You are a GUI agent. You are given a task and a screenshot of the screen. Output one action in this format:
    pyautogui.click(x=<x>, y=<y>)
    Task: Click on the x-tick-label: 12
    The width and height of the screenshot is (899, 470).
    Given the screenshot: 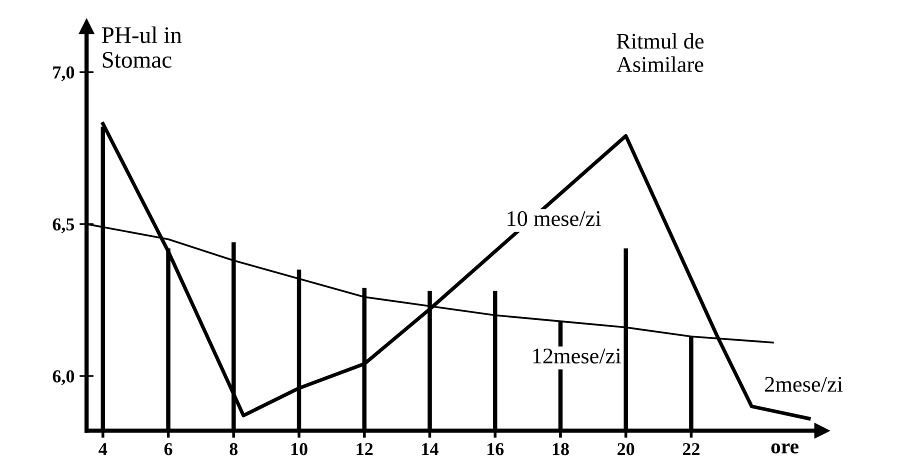 What is the action you would take?
    pyautogui.click(x=364, y=449)
    